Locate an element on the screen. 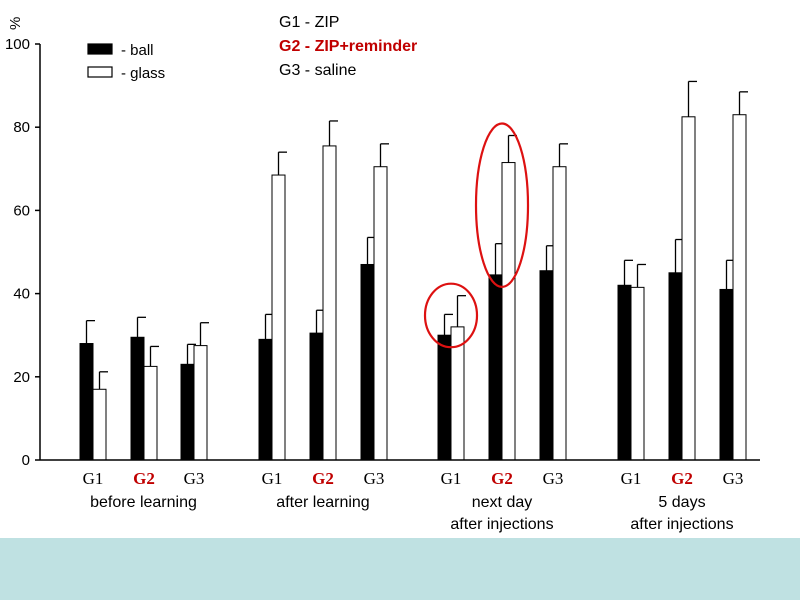 This screenshot has height=600, width=800. highlight-ellipses is located at coordinates (476, 235).